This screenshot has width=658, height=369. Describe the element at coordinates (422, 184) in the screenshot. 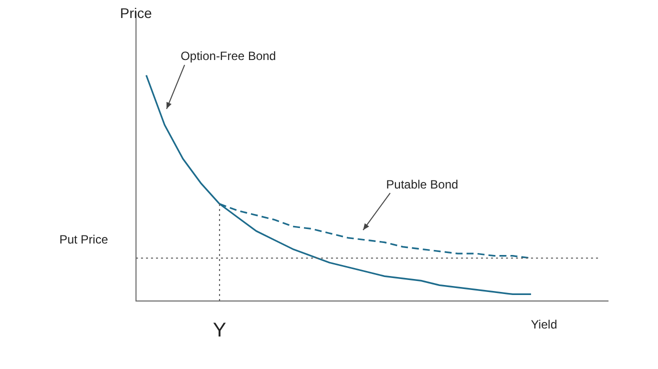

I see `text: Putable Bond` at that location.